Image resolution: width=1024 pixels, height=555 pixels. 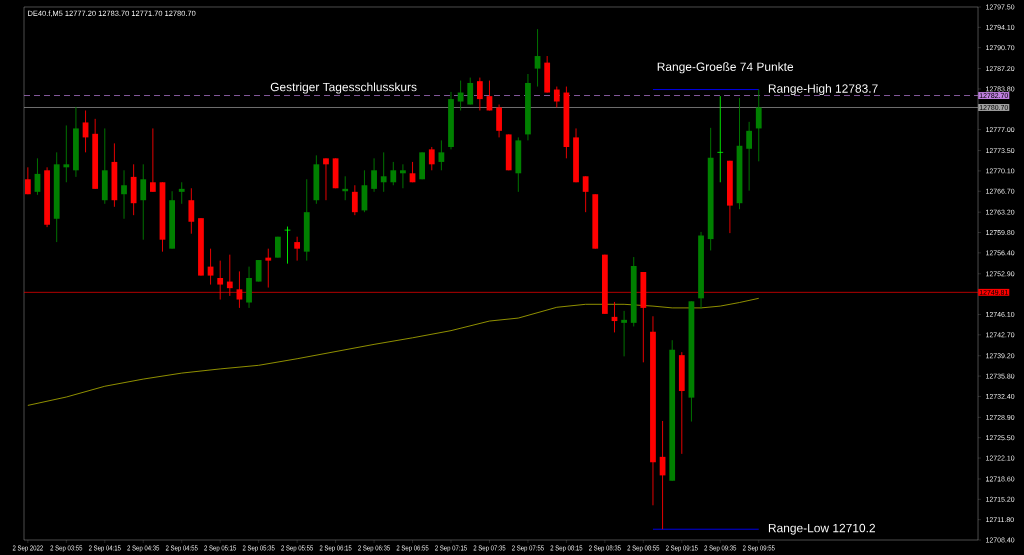 I want to click on series-label: Range-Low 12710.2, so click(x=821, y=529).